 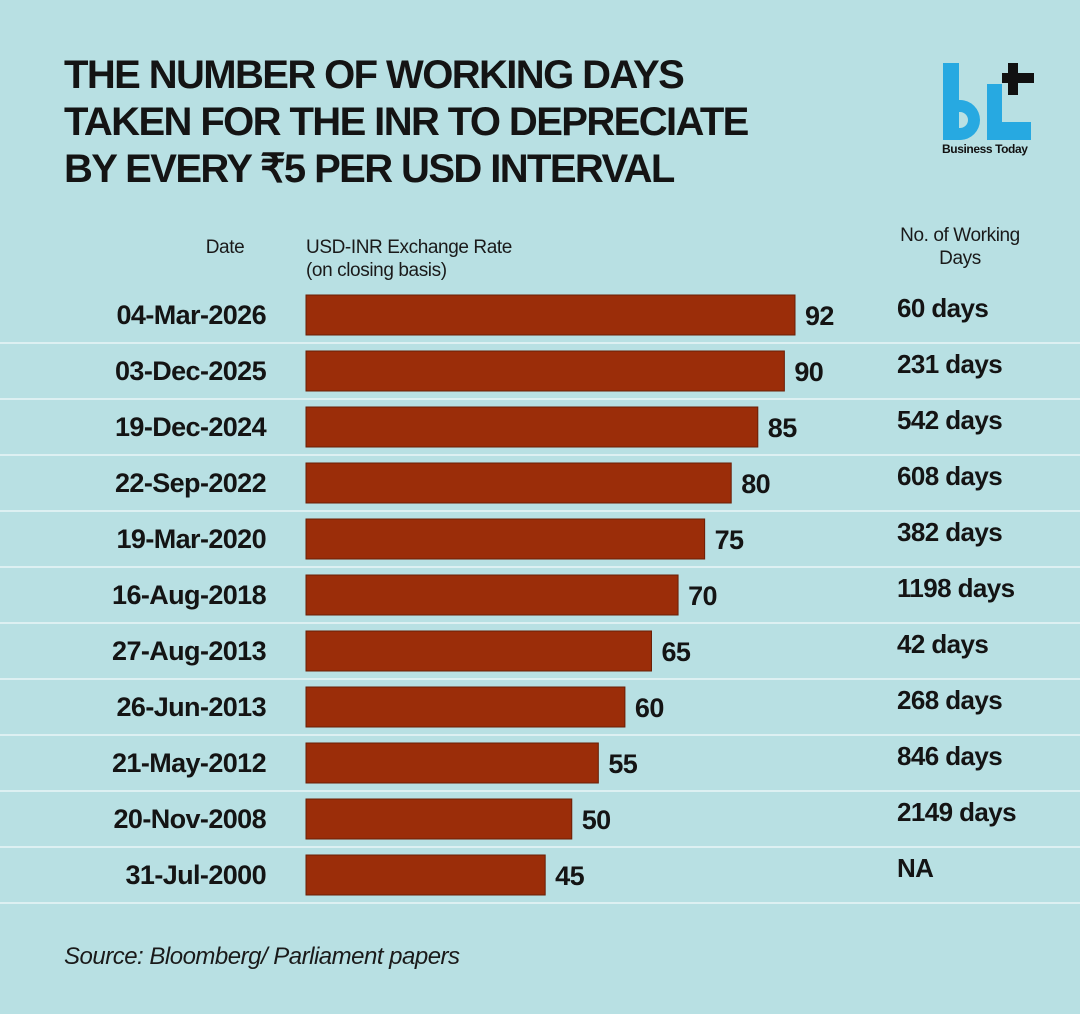 What do you see at coordinates (702, 596) in the screenshot?
I see `value-label: 70` at bounding box center [702, 596].